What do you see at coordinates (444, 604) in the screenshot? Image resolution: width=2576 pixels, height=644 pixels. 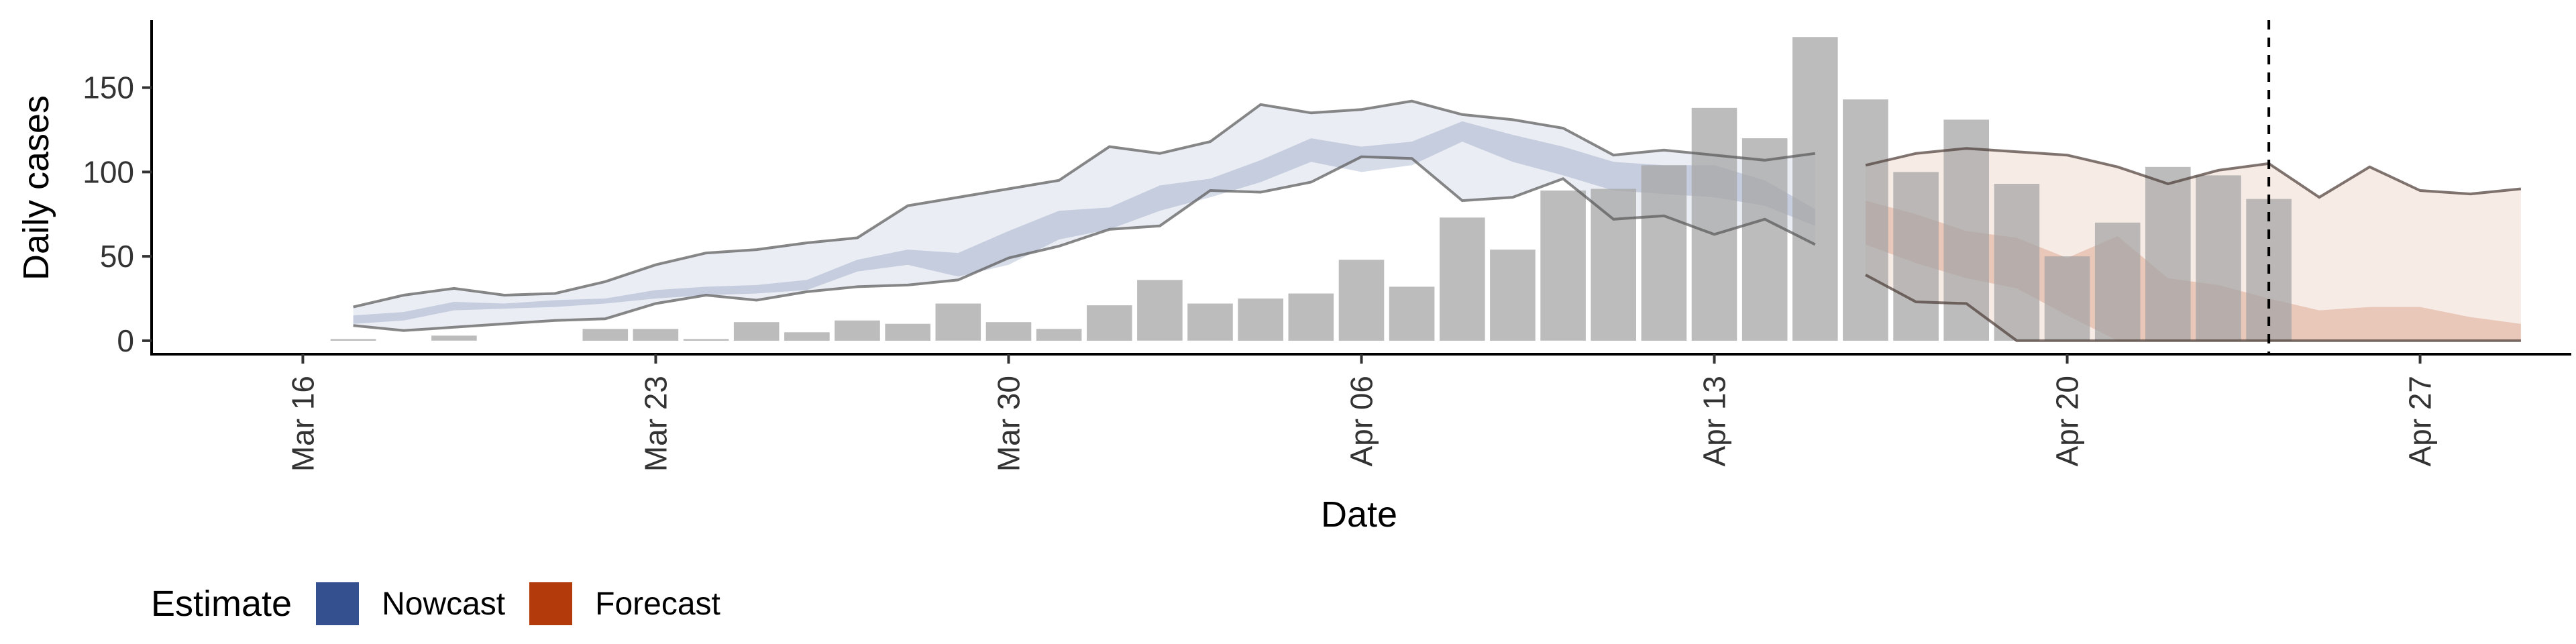 I see `legend-label-nowcast: Nowcast` at bounding box center [444, 604].